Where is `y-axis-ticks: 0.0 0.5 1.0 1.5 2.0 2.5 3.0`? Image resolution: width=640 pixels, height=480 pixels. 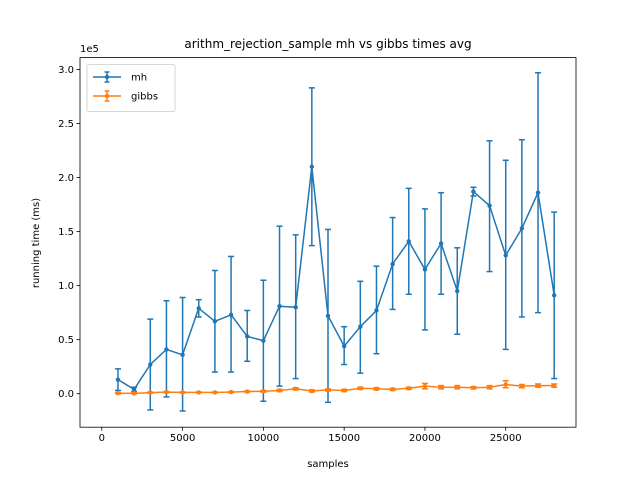 y-axis-ticks: 0.0 0.5 1.0 1.5 2.0 2.5 3.0 is located at coordinates (69, 232).